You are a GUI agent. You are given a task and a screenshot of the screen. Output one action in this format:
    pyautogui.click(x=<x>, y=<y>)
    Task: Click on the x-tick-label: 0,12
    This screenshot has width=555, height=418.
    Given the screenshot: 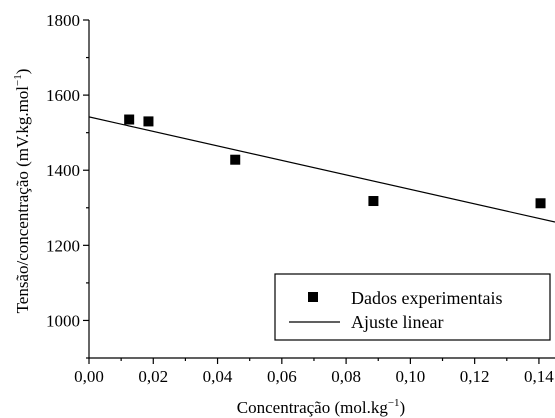 What is the action you would take?
    pyautogui.click(x=475, y=376)
    